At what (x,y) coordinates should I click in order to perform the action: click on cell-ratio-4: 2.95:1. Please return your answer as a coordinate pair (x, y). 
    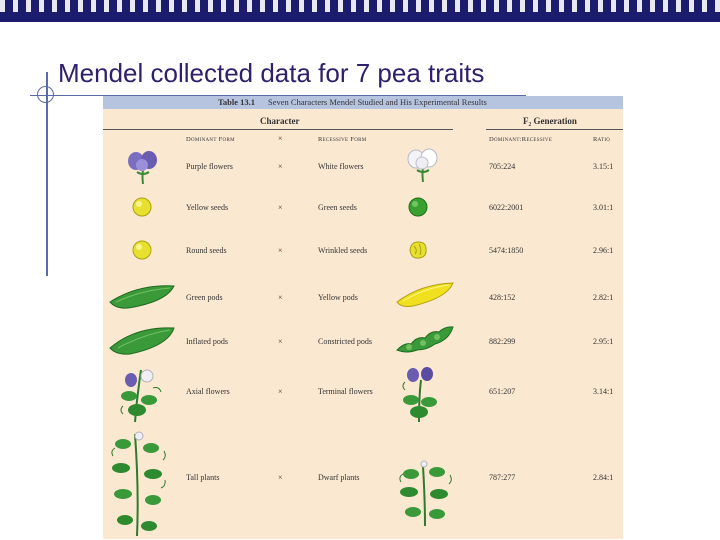
    Looking at the image, I should click on (603, 341).